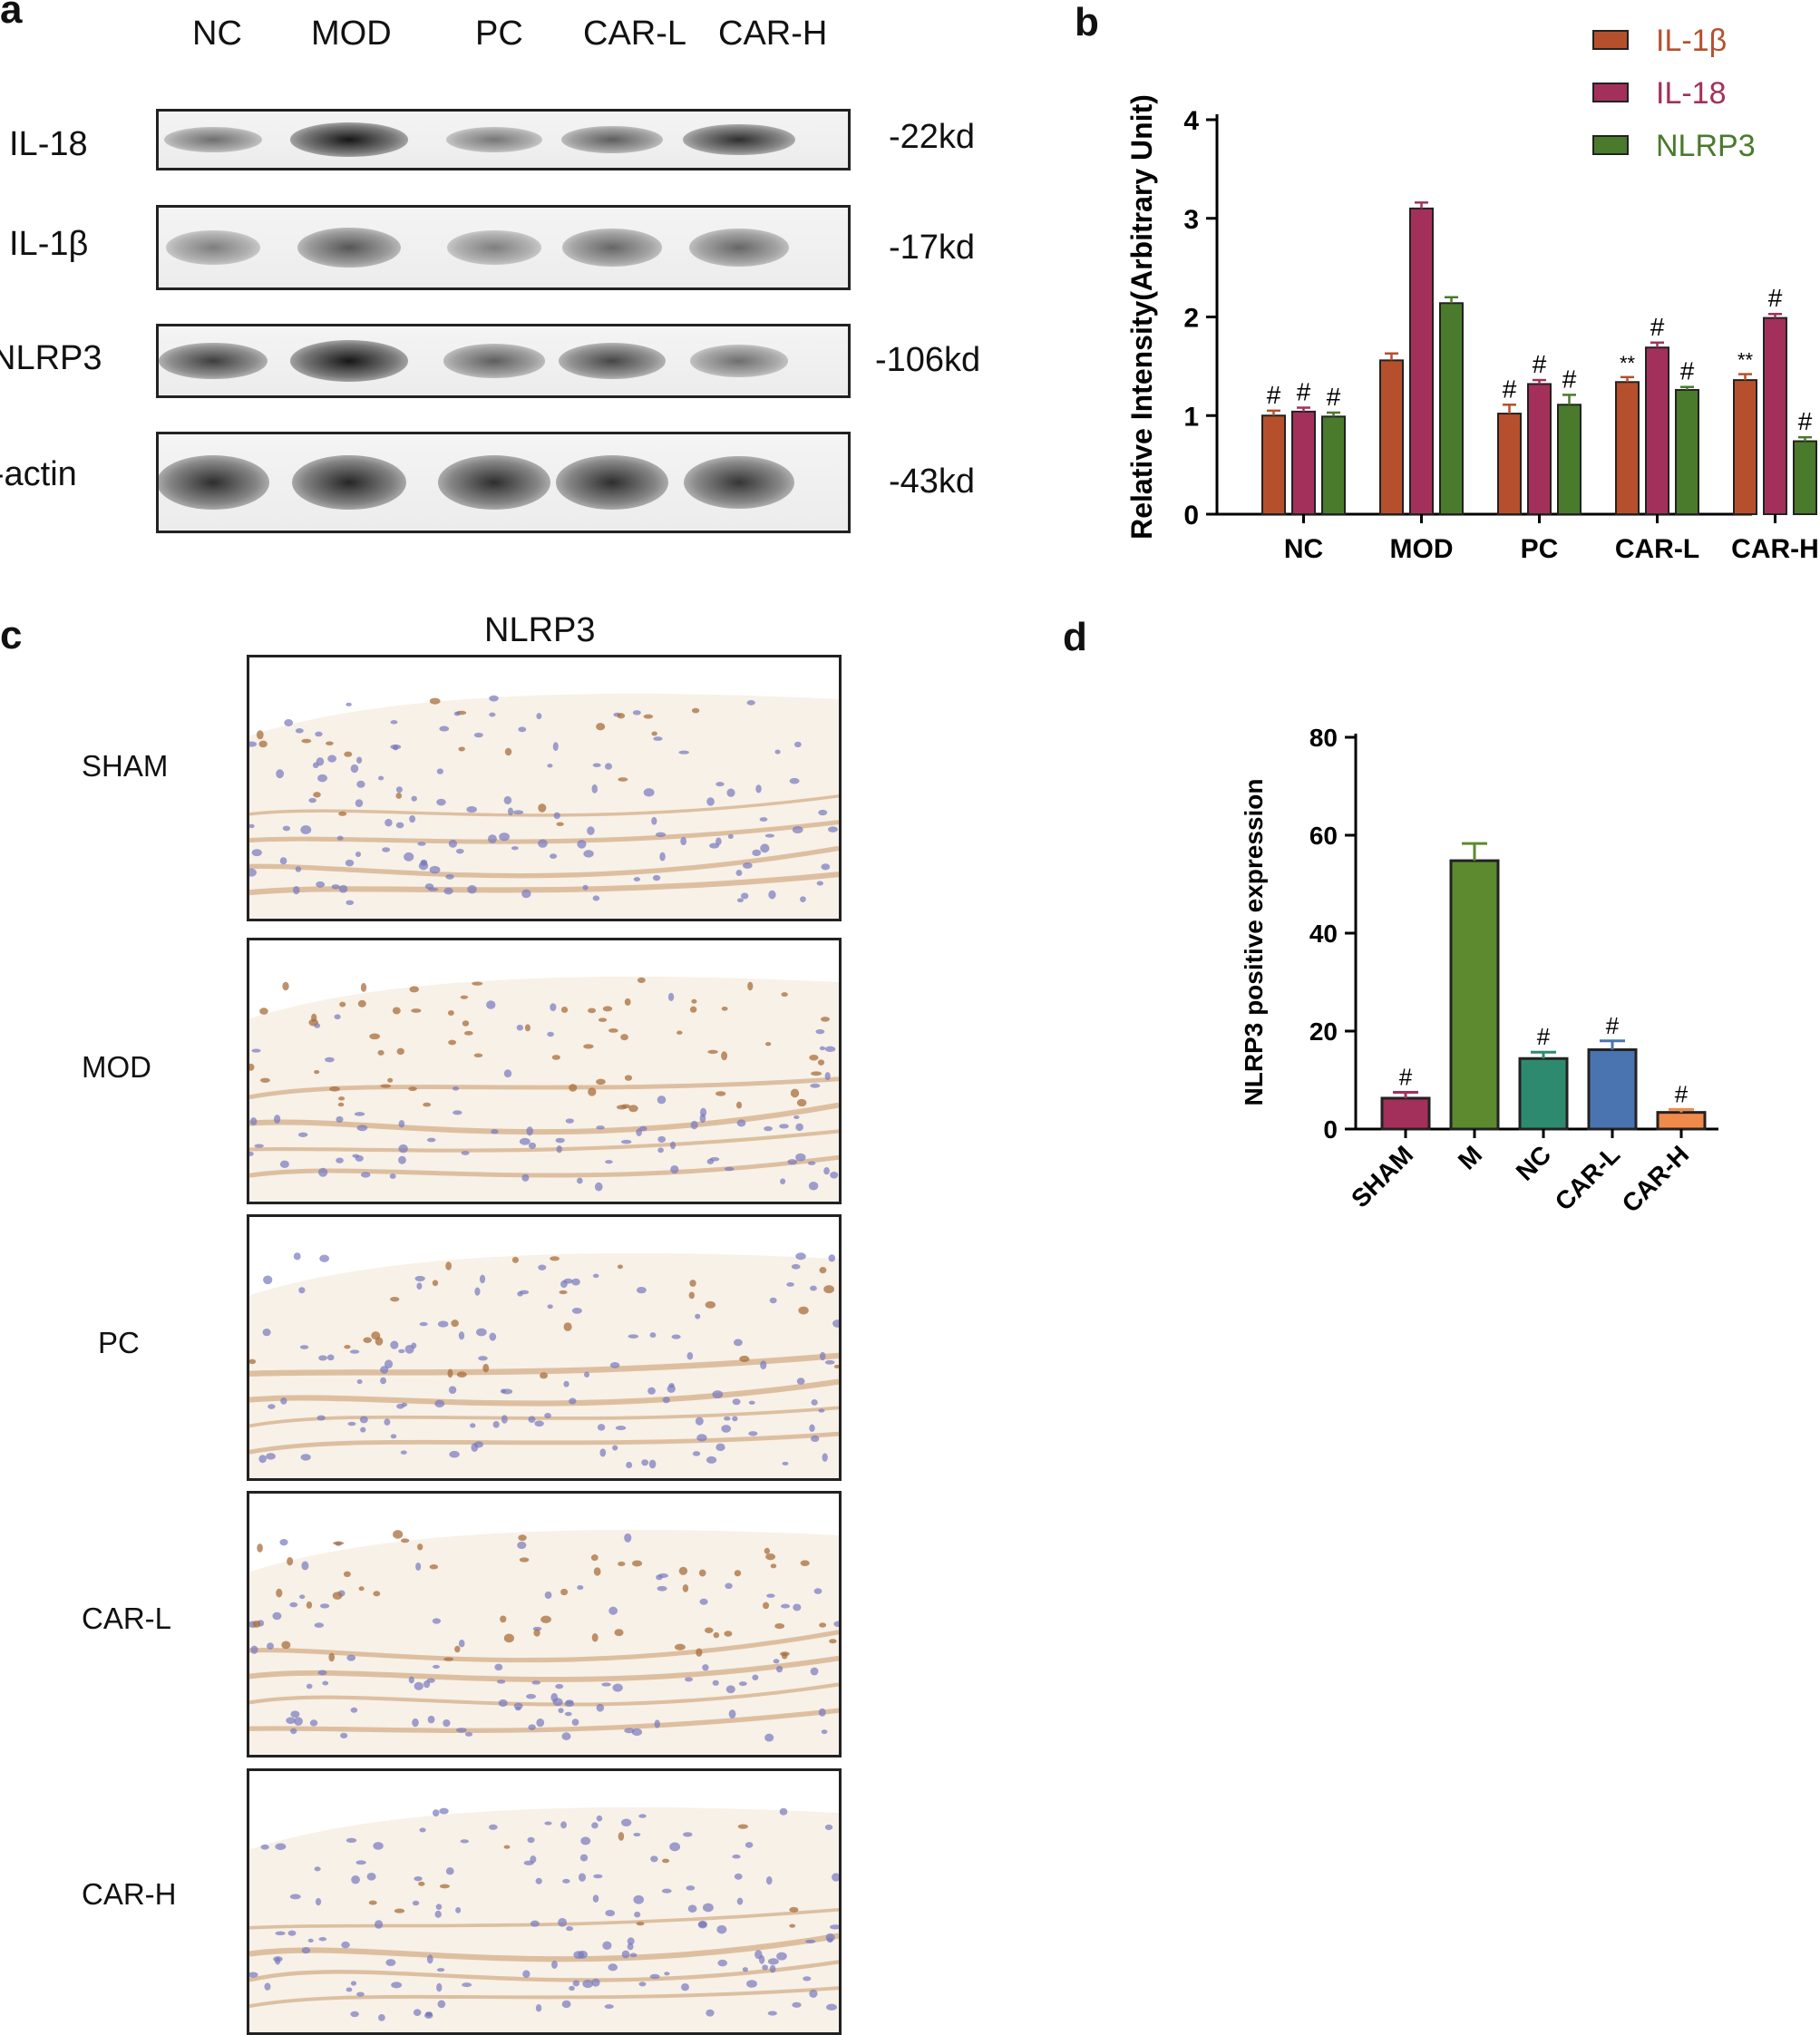 This screenshot has height=2035, width=1820. Describe the element at coordinates (11, 635) in the screenshot. I see `panel-letter-c: c` at that location.